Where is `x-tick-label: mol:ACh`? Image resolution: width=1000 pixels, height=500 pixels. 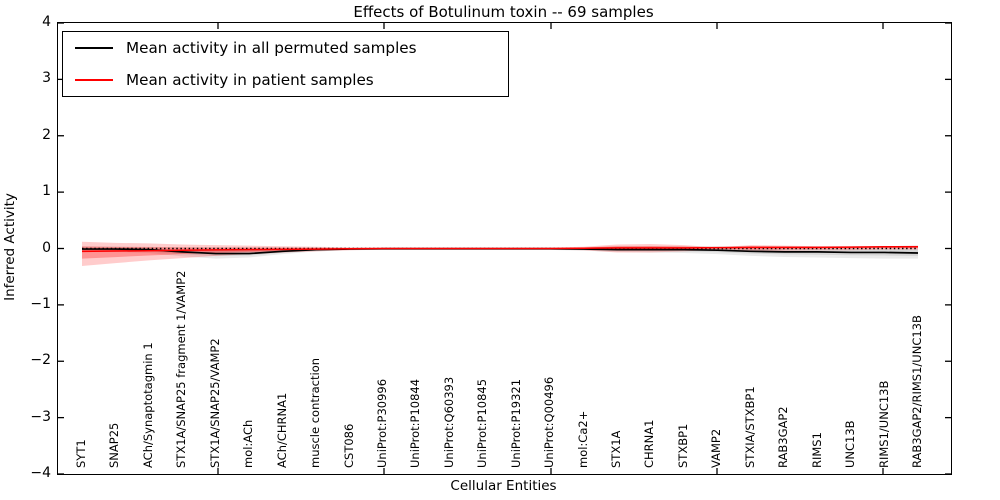
x-tick-label: mol:ACh is located at coordinates (248, 443).